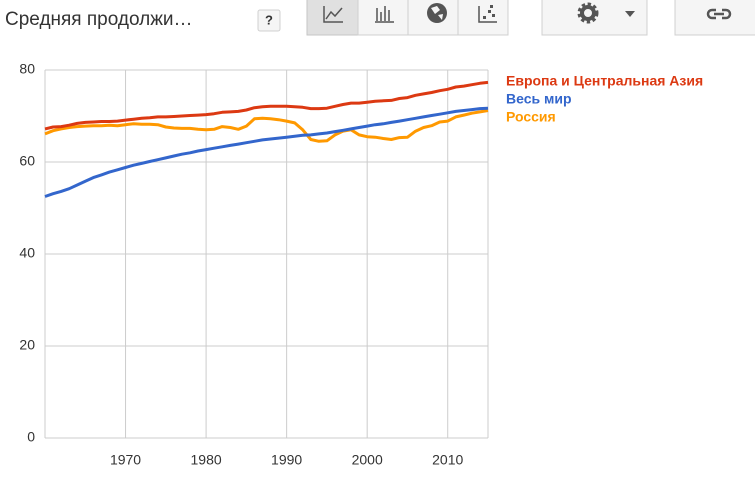 The height and width of the screenshot is (483, 755). I want to click on x-tick-label: 1980, so click(206, 460).